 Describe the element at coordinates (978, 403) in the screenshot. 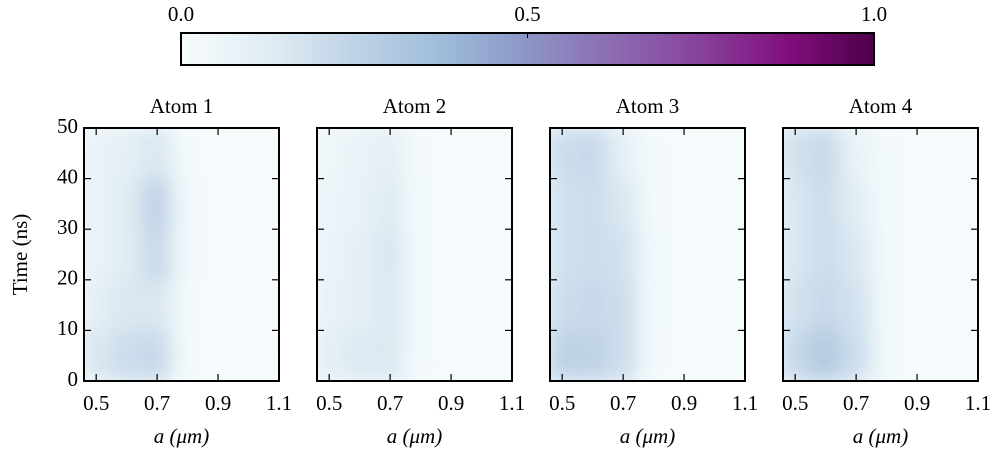

I see `x-tick-label: 1.1` at that location.